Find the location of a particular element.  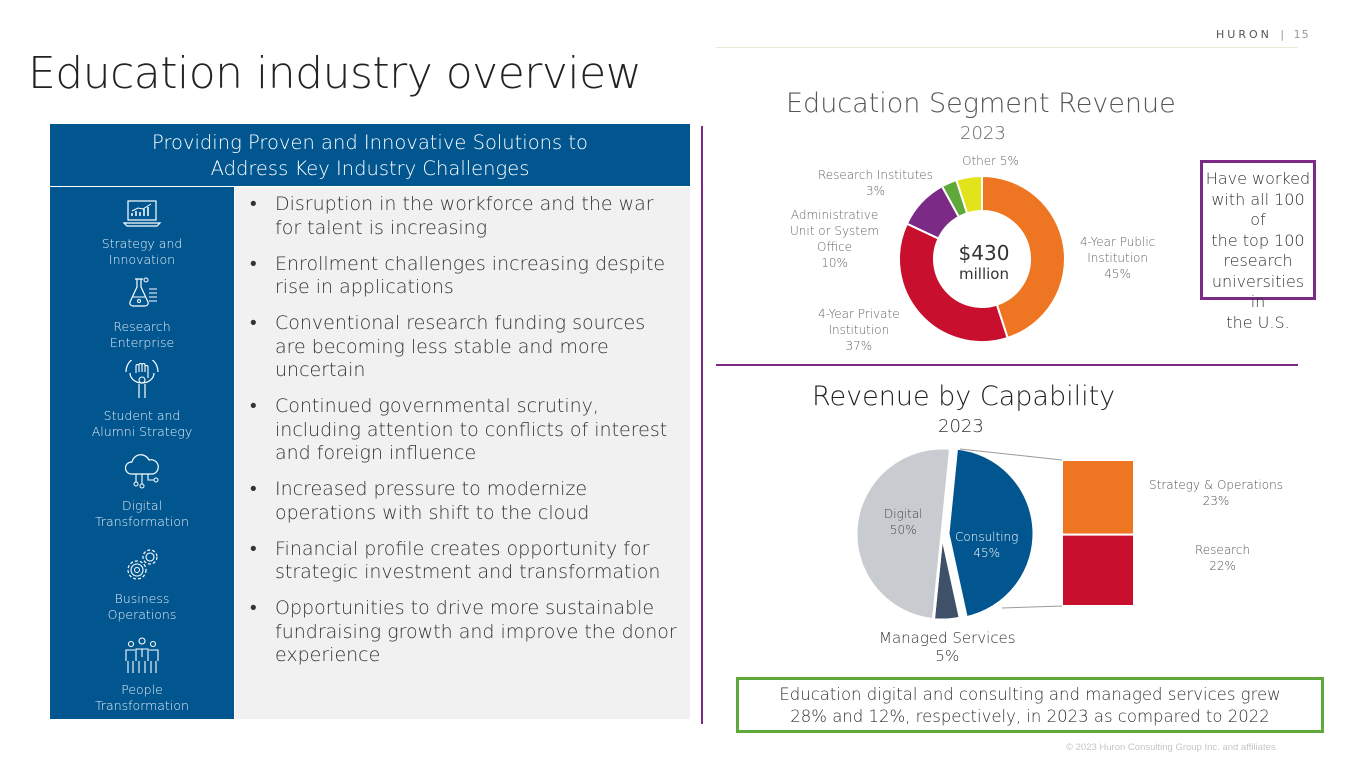

callout-line: with all 100 of is located at coordinates (1258, 209).